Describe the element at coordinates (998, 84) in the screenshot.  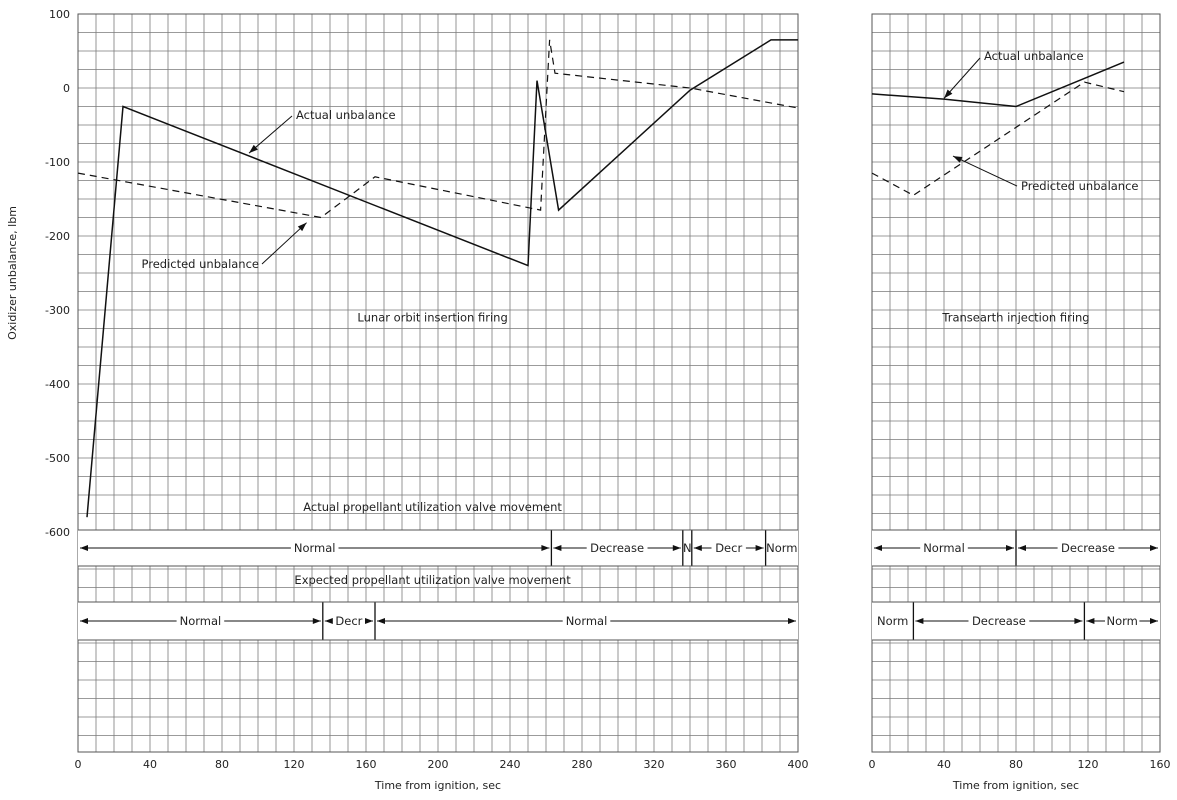
I see `p2-actual-unbalance-line` at that location.